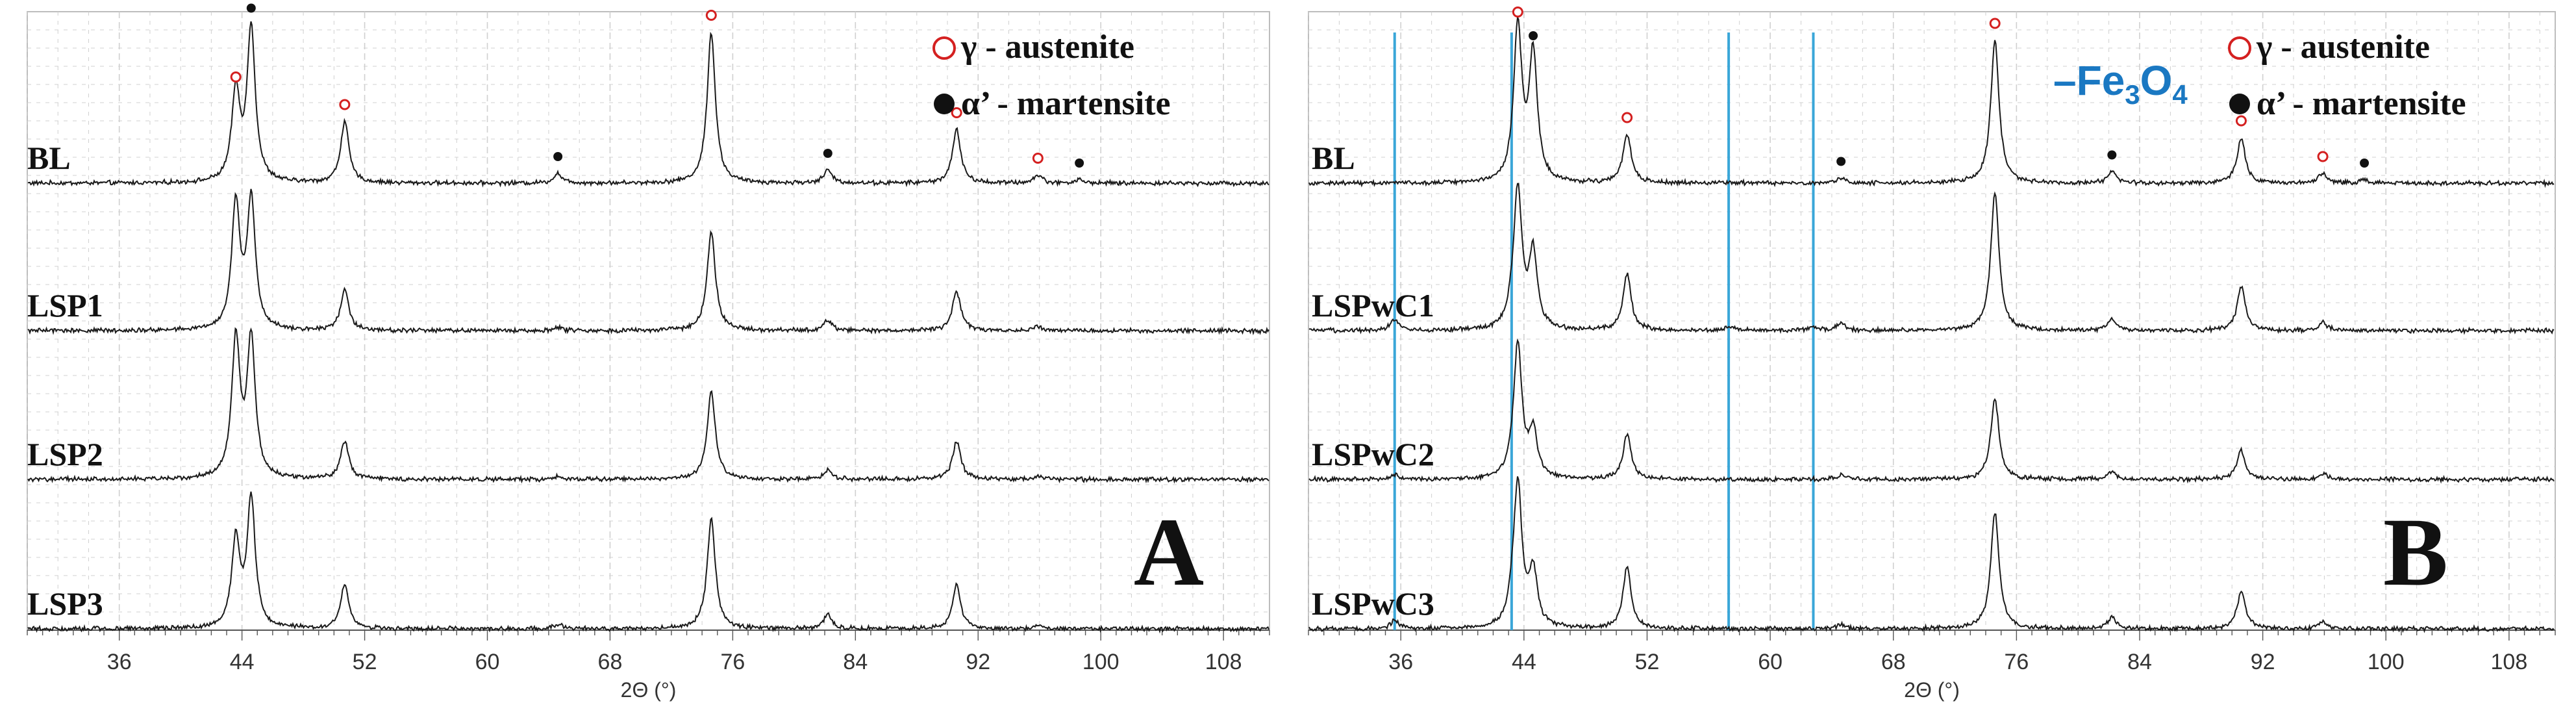 The height and width of the screenshot is (725, 2576). Describe the element at coordinates (65, 604) in the screenshot. I see `series-label-lsp3: LSP3` at that location.